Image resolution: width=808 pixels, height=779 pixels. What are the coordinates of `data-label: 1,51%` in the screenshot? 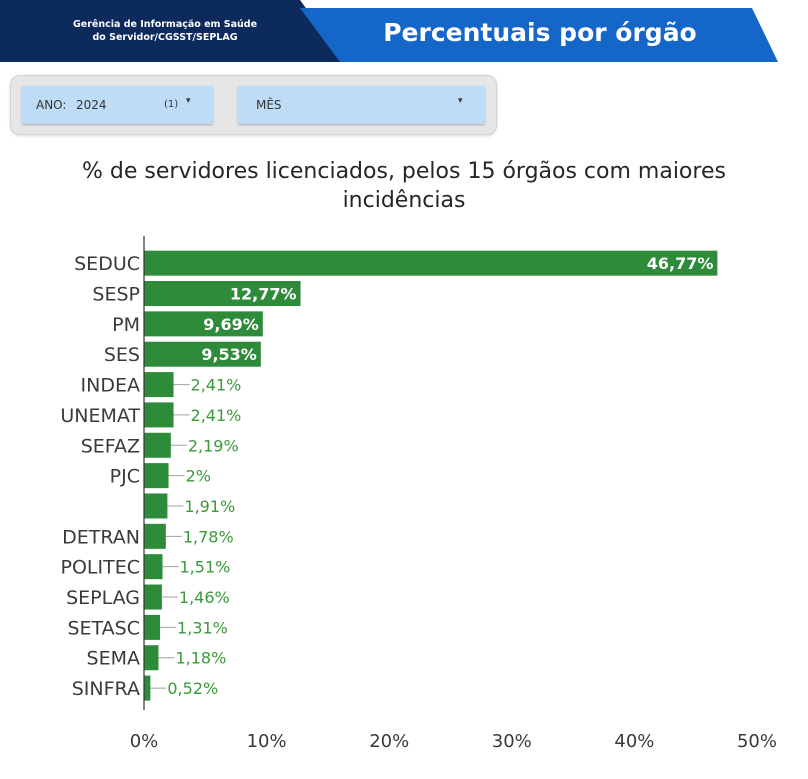 It's located at (205, 567).